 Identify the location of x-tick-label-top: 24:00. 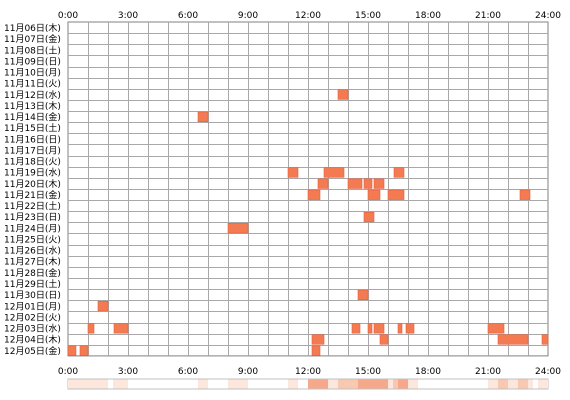
(548, 16).